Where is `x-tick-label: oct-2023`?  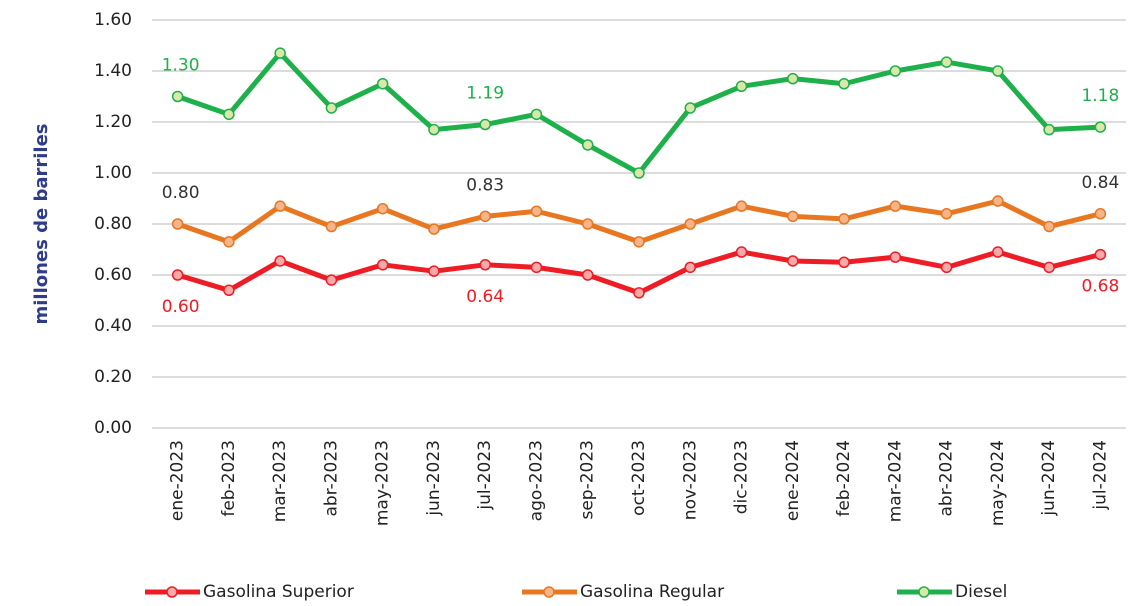
x-tick-label: oct-2023 is located at coordinates (639, 478).